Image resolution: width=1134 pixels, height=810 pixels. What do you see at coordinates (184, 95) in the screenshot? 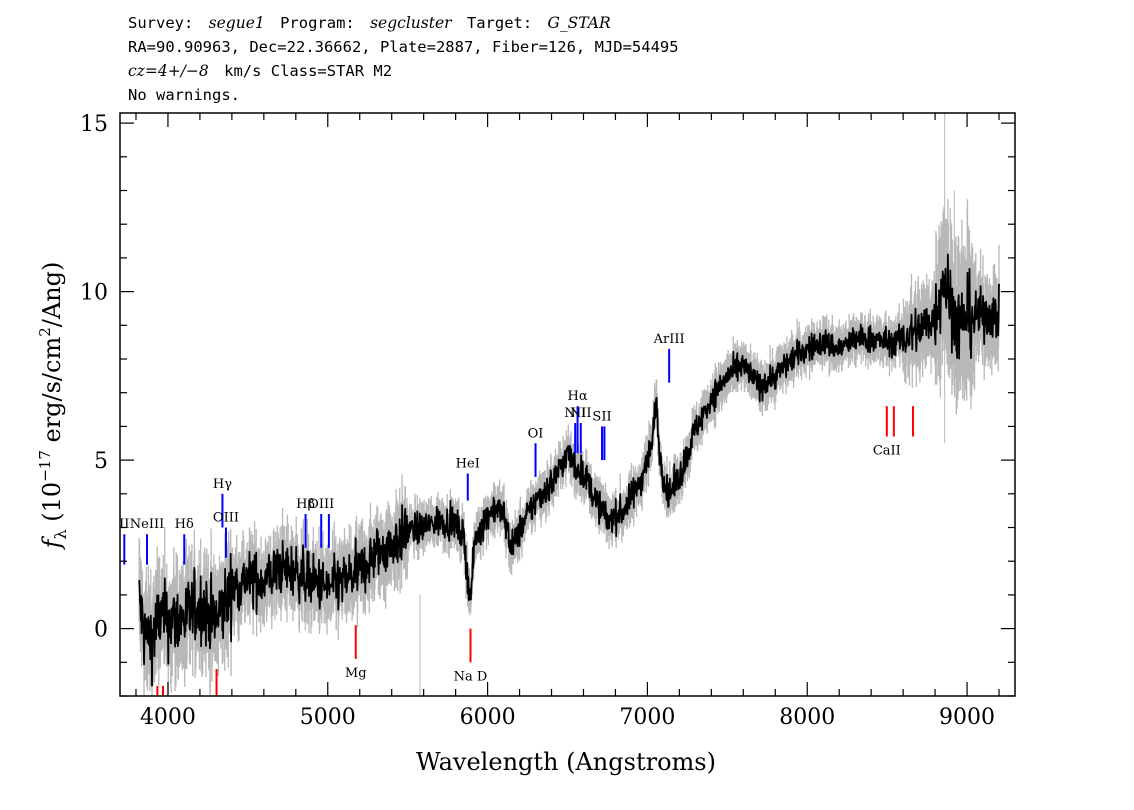
I see `header-line-4: No warnings.` at bounding box center [184, 95].